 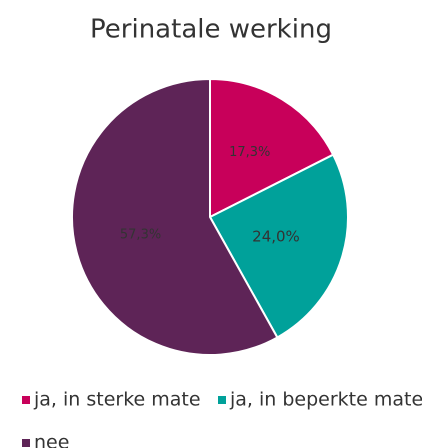 I want to click on data-label: 24,0%, so click(x=276, y=237).